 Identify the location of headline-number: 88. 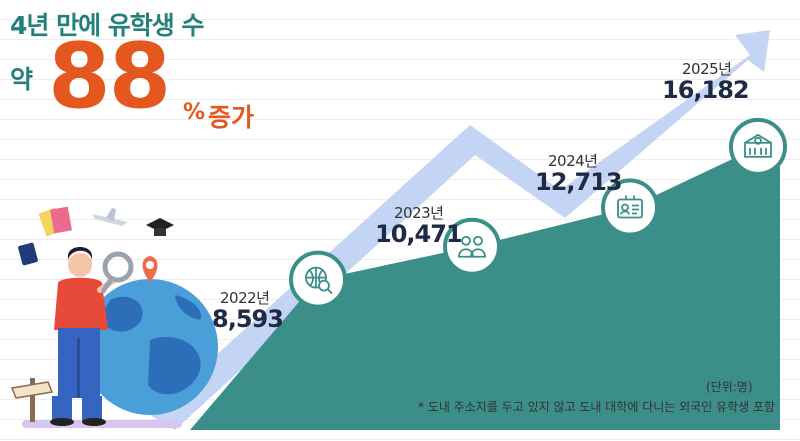
(109, 76).